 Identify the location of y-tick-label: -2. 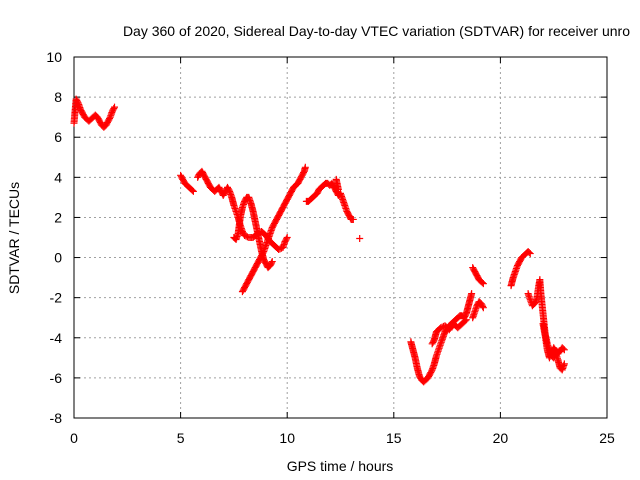
(56, 298).